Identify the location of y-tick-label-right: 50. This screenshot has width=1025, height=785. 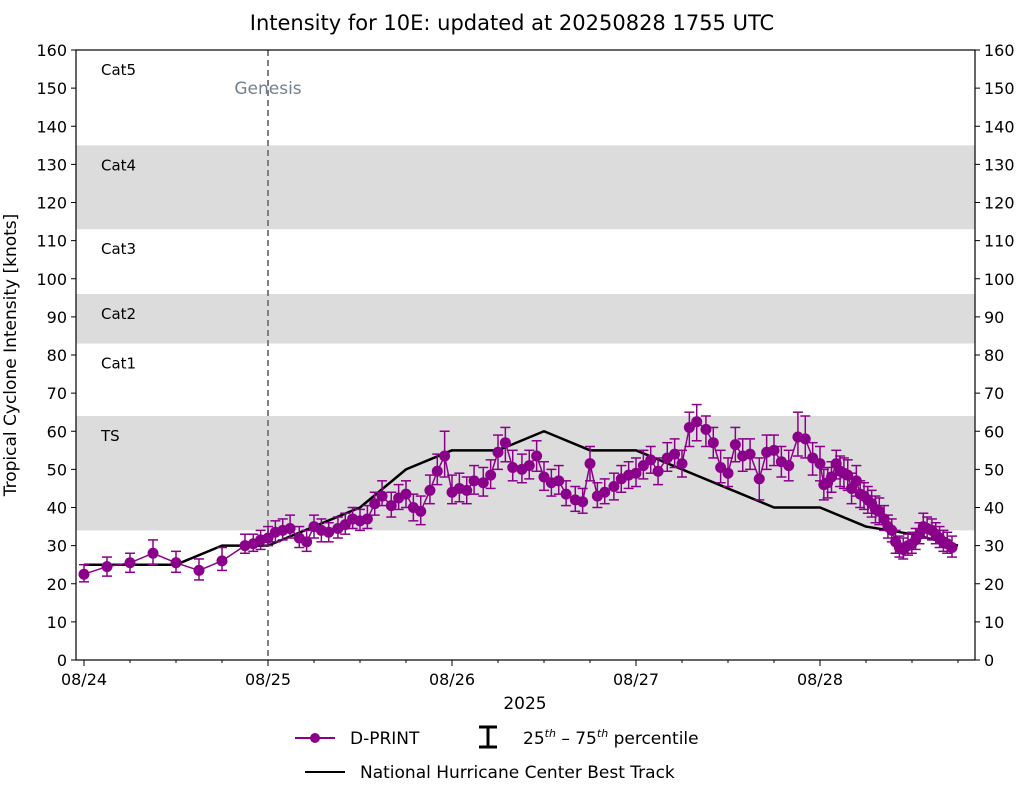
(994, 469).